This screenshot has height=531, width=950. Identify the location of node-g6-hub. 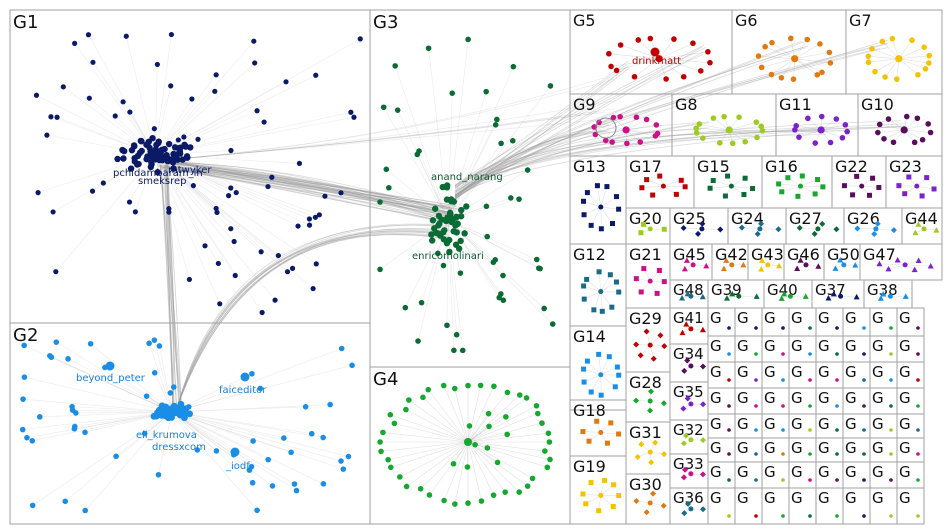
(795, 59).